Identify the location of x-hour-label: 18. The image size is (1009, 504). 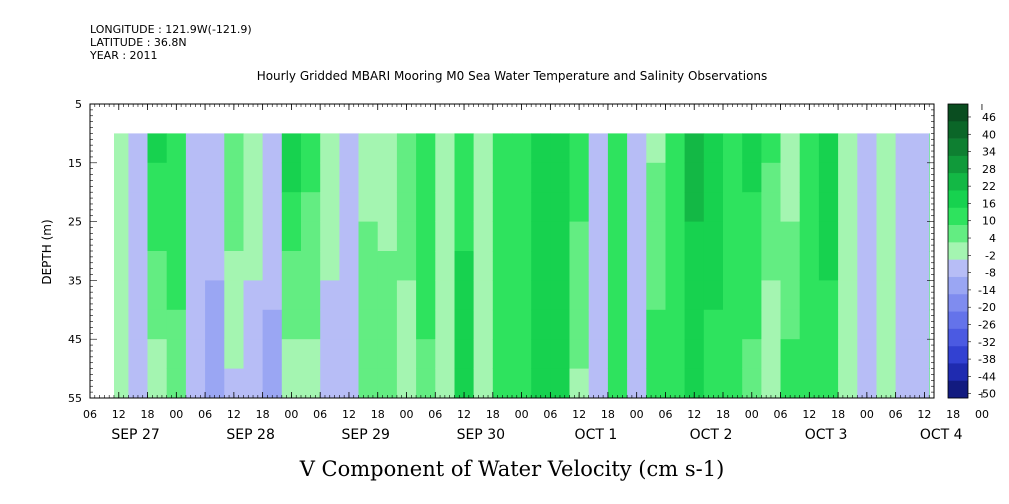
(838, 414).